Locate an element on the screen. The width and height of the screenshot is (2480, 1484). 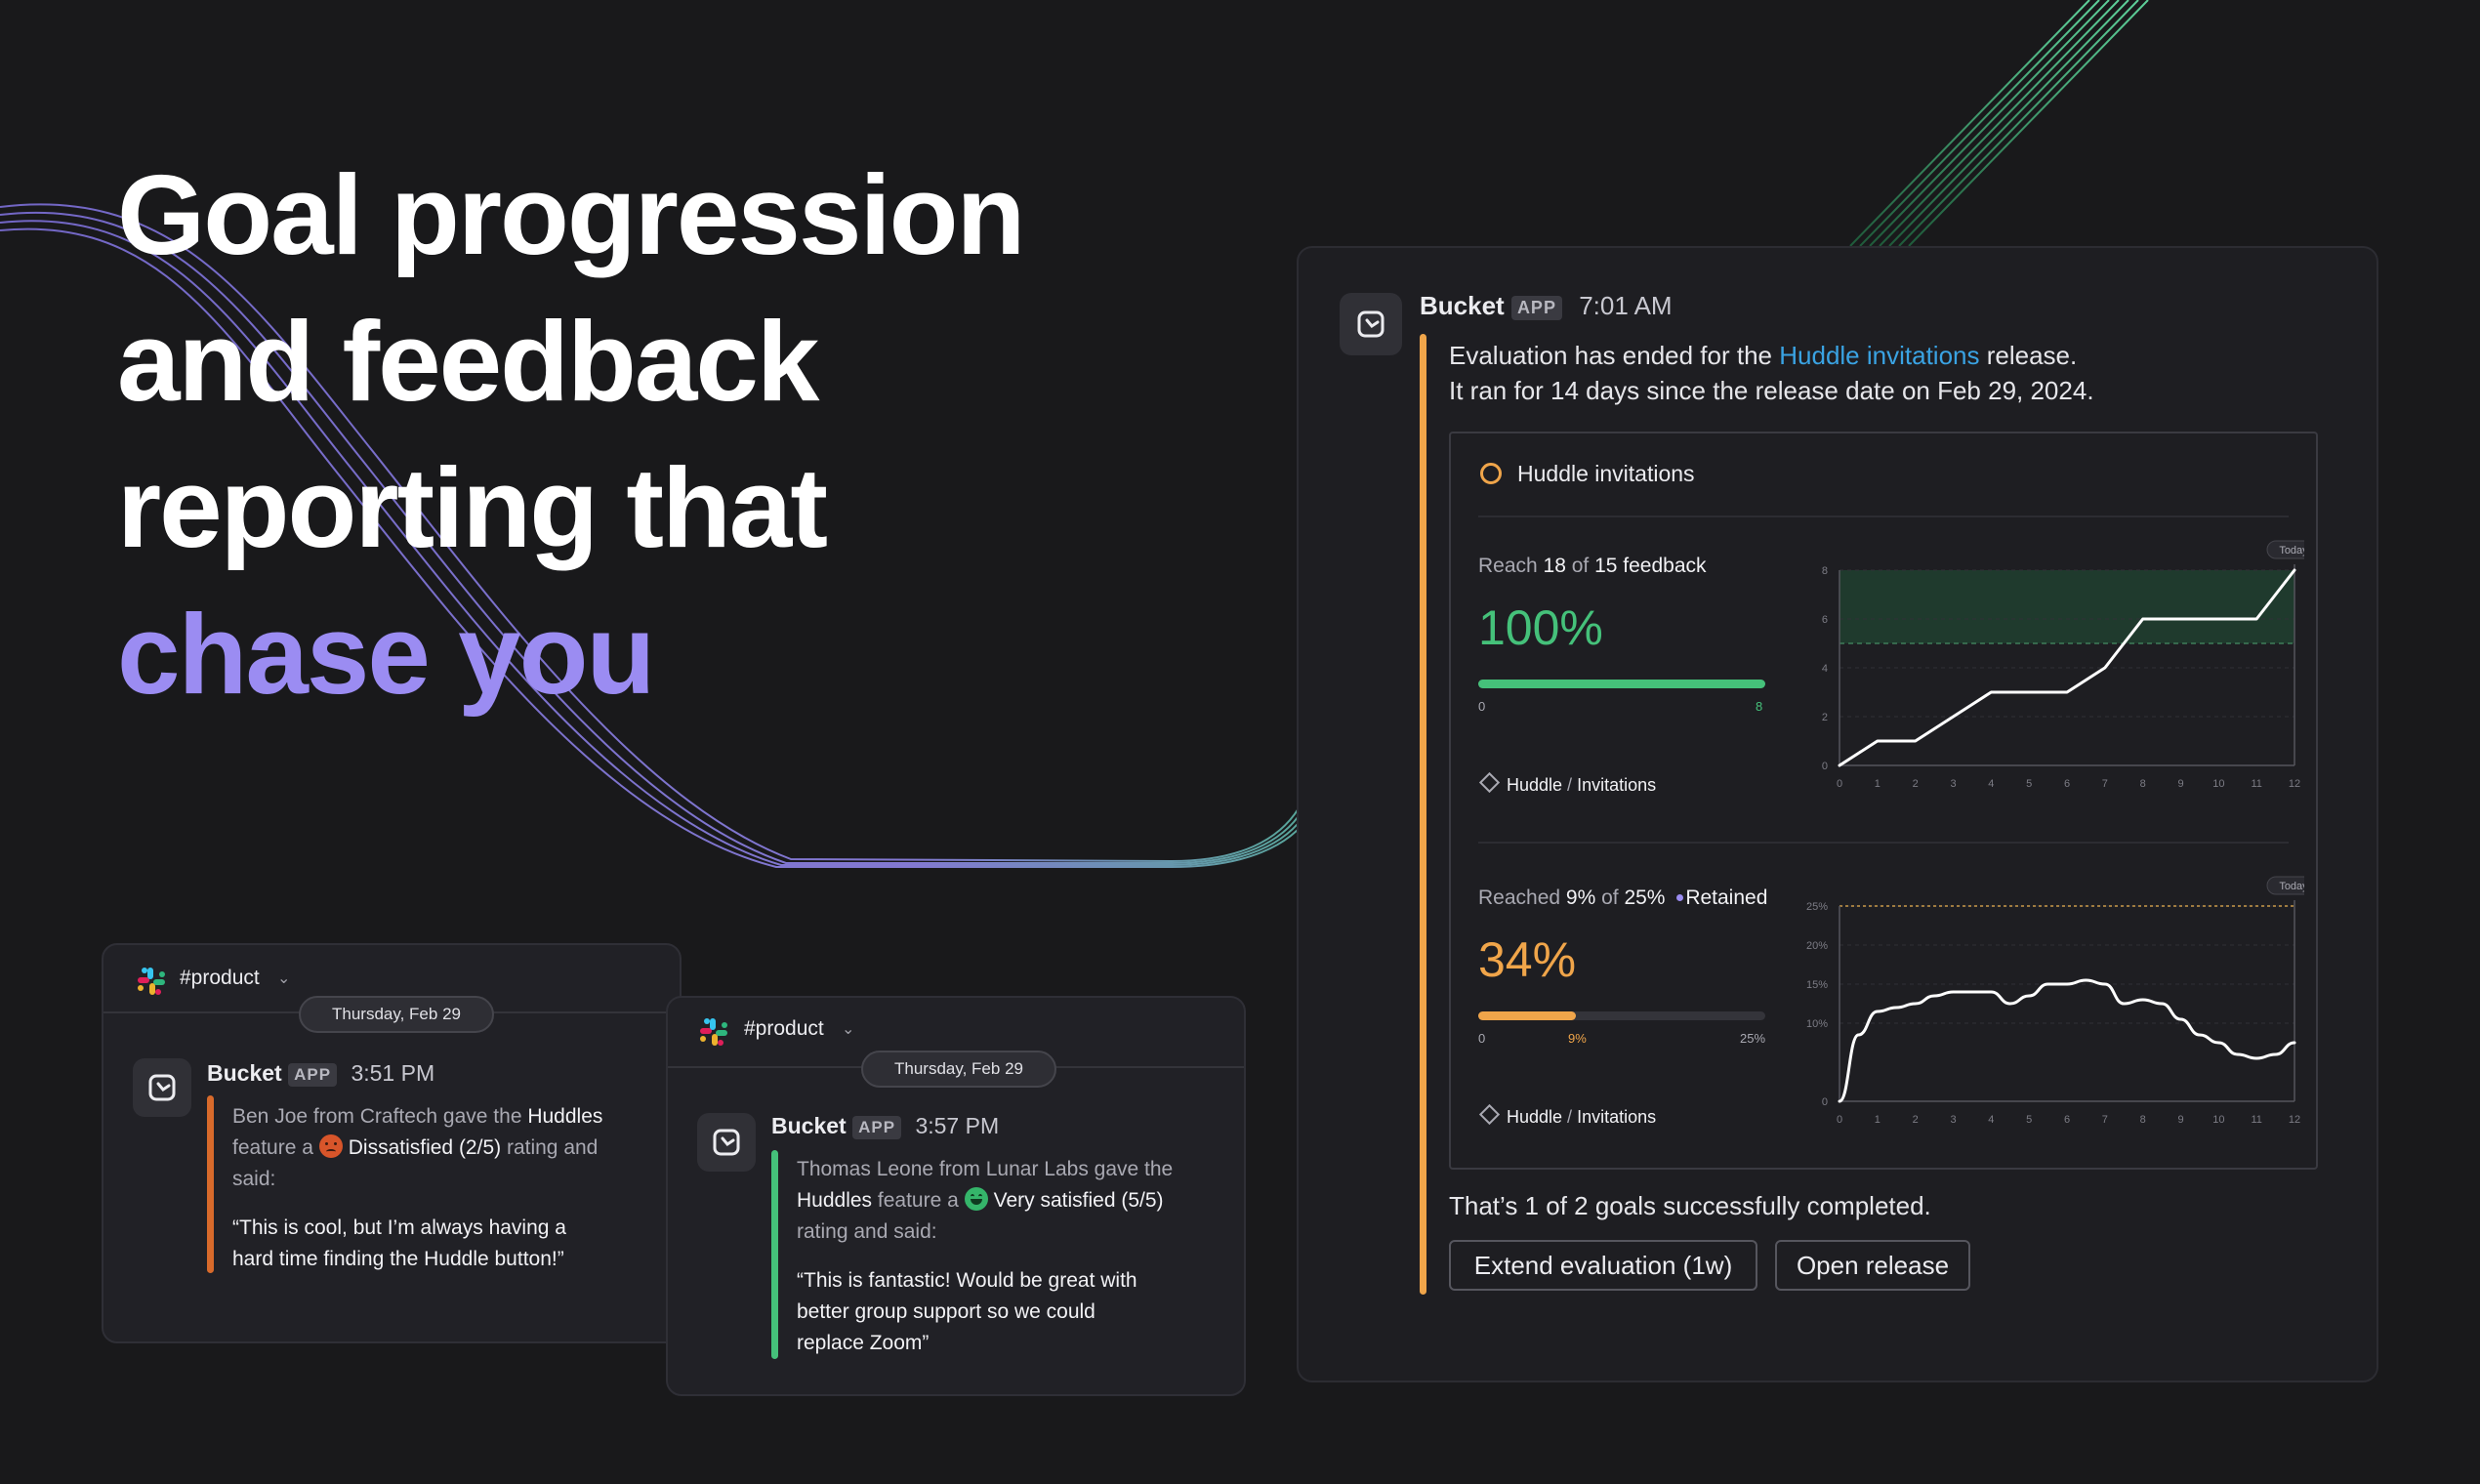
x-tick-label: 3 is located at coordinates (1953, 1120).